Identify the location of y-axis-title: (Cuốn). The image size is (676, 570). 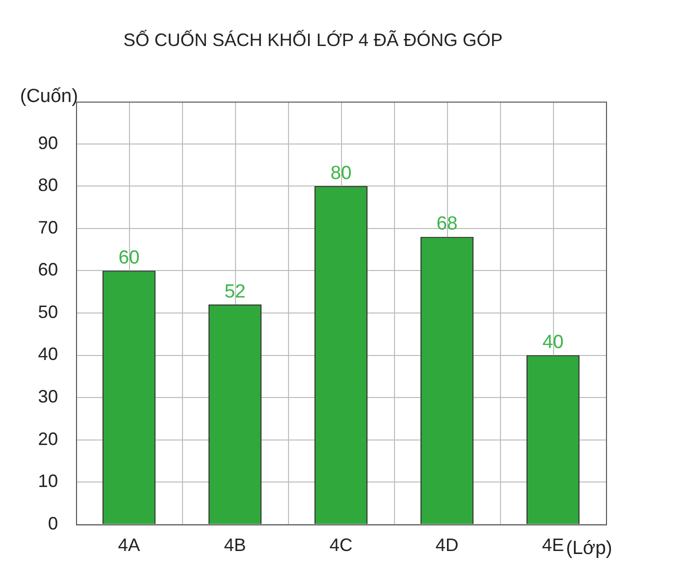
(49, 96).